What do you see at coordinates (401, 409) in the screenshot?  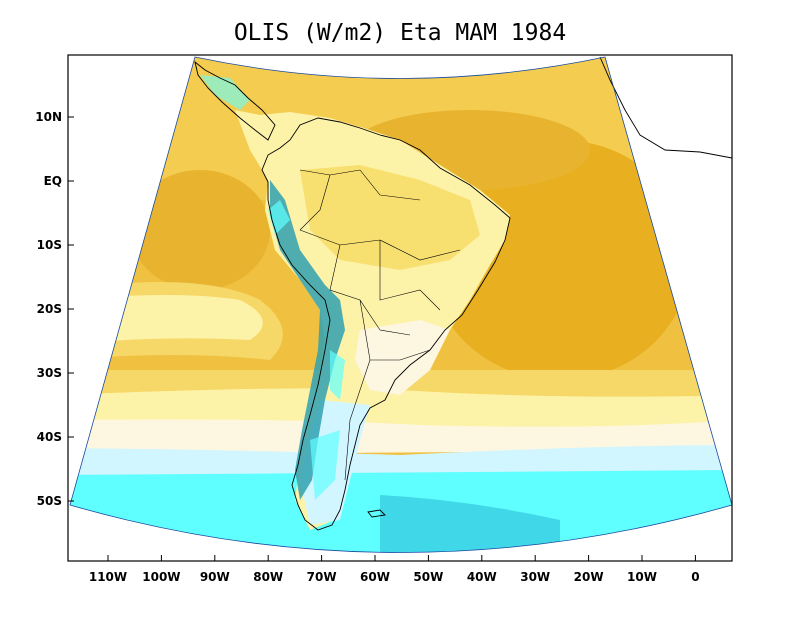 I see `band-35s` at bounding box center [401, 409].